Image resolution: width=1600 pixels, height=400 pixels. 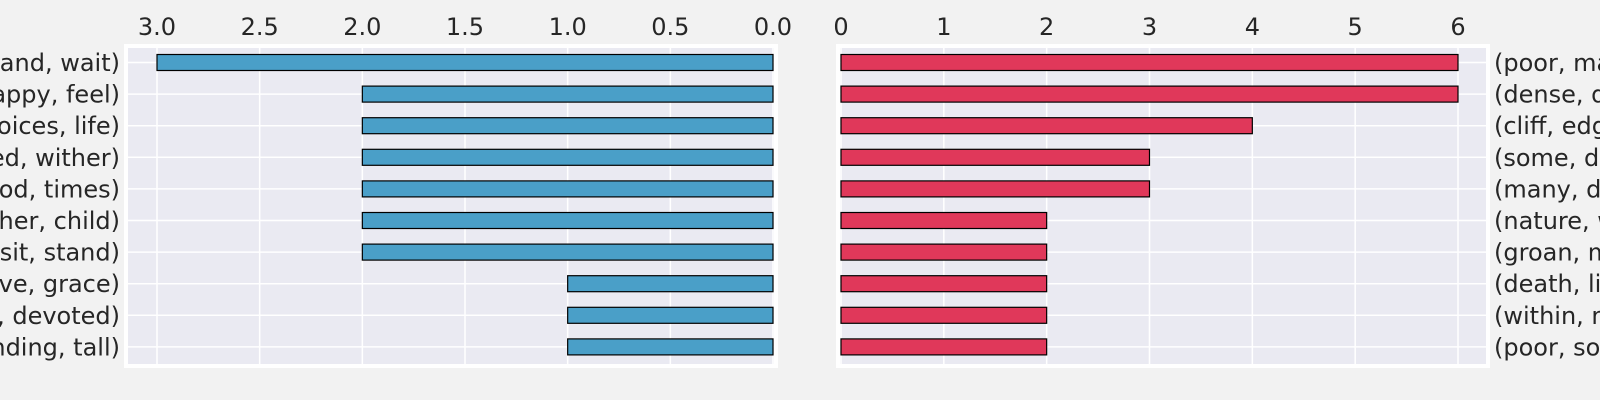 What do you see at coordinates (1547, 316) in the screenshot?
I see `right-category-label: (within, me)` at bounding box center [1547, 316].